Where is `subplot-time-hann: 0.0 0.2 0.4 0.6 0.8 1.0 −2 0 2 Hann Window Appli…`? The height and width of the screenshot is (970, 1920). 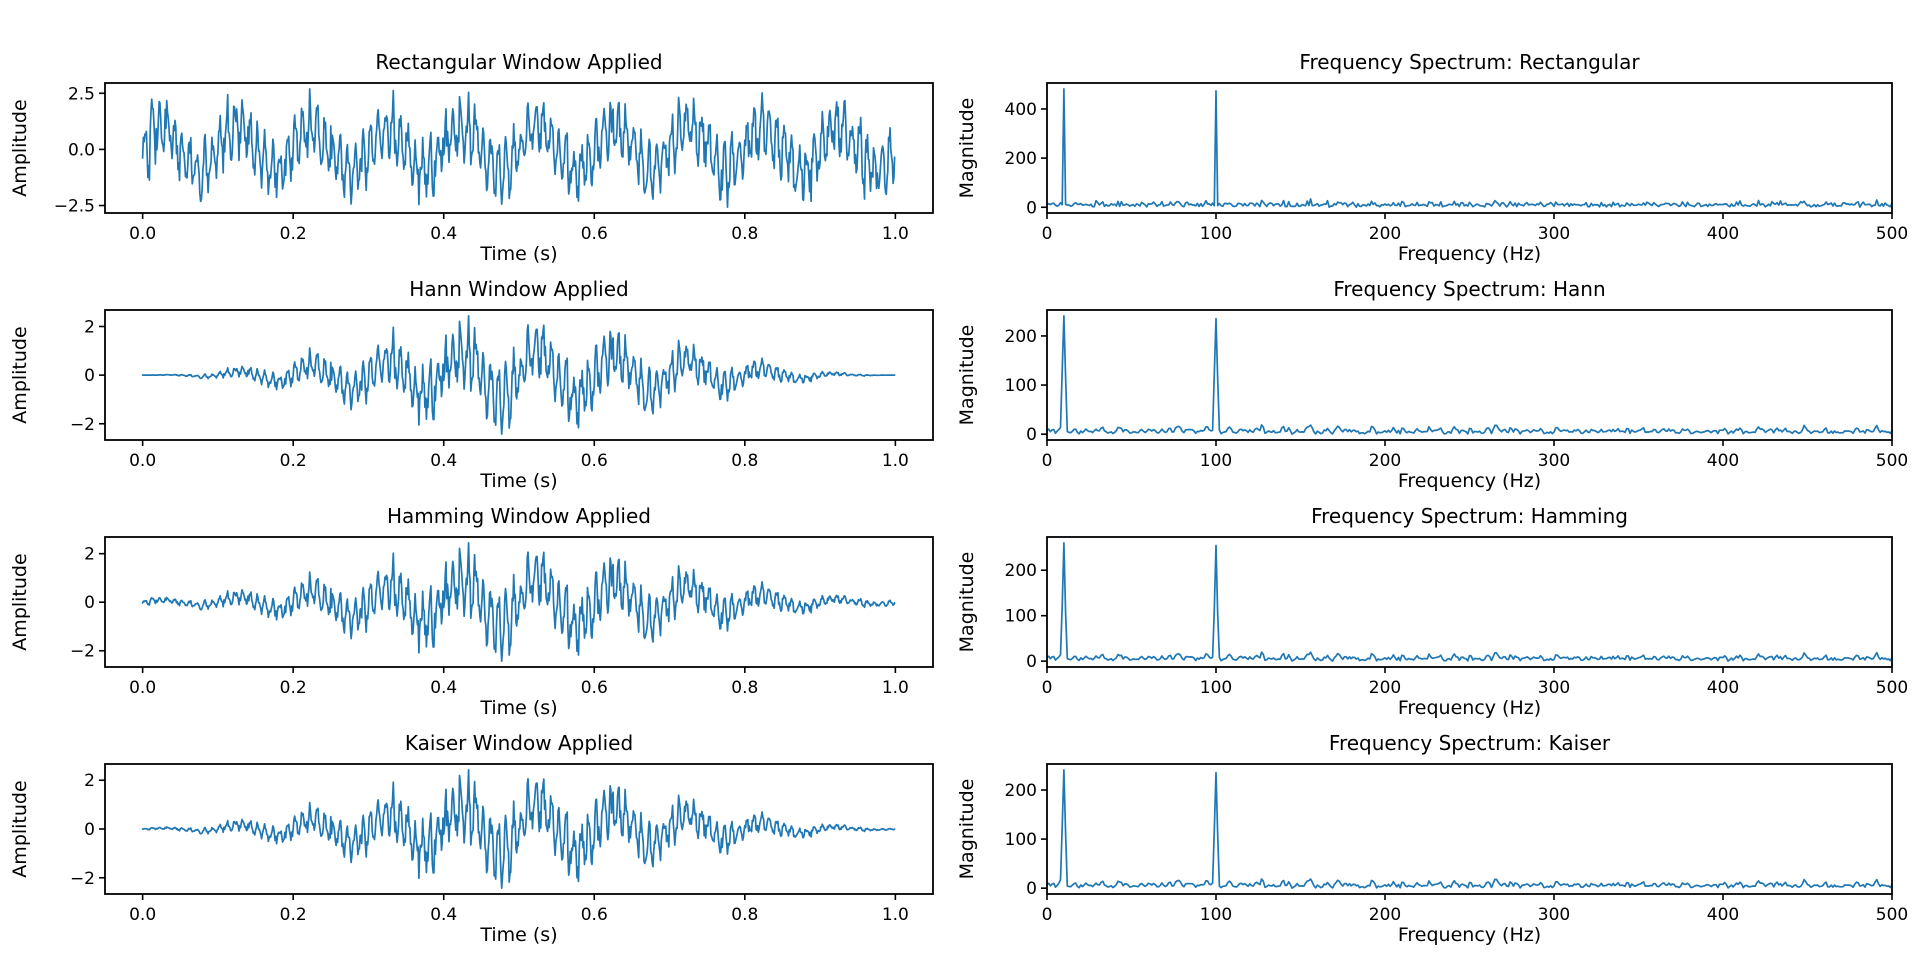 subplot-time-hann: 0.0 0.2 0.4 0.6 0.8 1.0 −2 0 2 Hann Window Appli… is located at coordinates (487, 359).